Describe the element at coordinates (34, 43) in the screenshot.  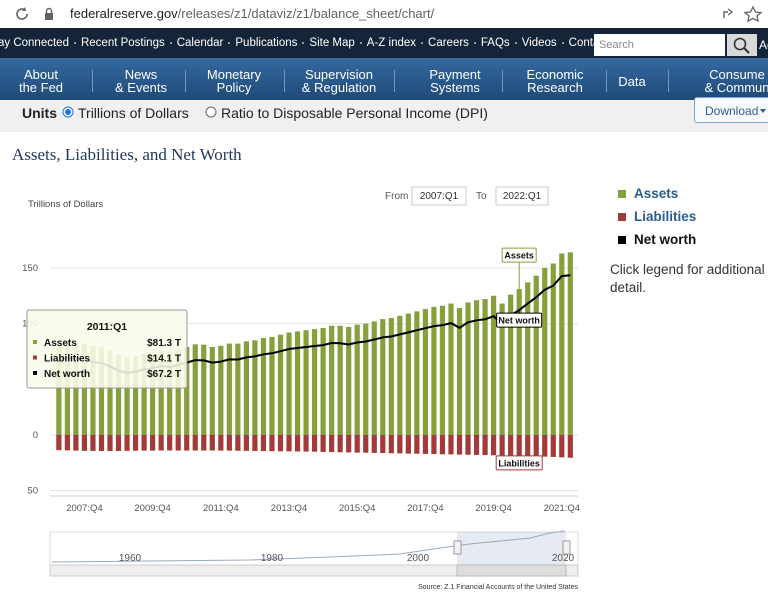
I see `utility-link: ay Connected` at that location.